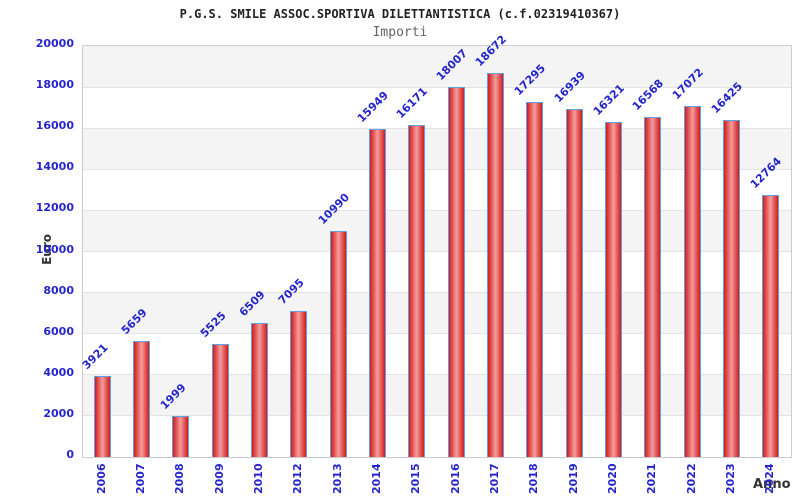  Describe the element at coordinates (691, 478) in the screenshot. I see `x-tick-label-2022: 2022` at that location.